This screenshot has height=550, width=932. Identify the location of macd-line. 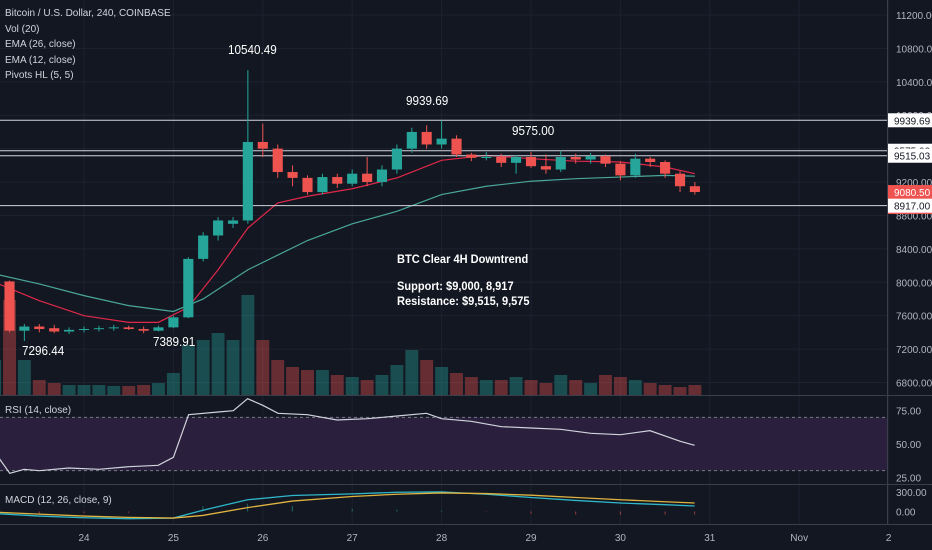
(347, 505).